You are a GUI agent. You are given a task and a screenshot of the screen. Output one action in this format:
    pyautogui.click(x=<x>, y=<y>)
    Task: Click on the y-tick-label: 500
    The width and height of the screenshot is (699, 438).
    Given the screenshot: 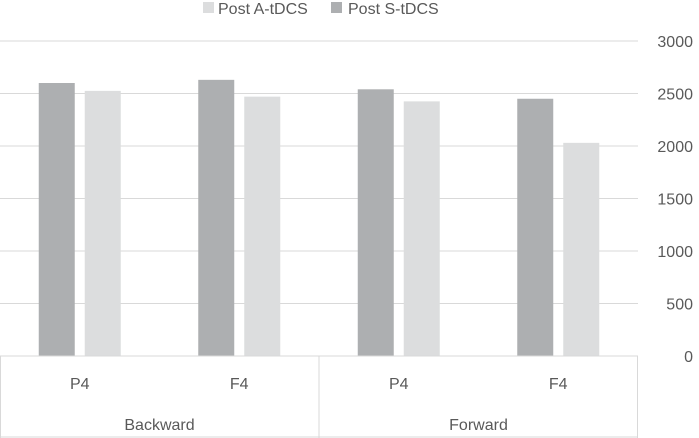 What is the action you would take?
    pyautogui.click(x=679, y=305)
    